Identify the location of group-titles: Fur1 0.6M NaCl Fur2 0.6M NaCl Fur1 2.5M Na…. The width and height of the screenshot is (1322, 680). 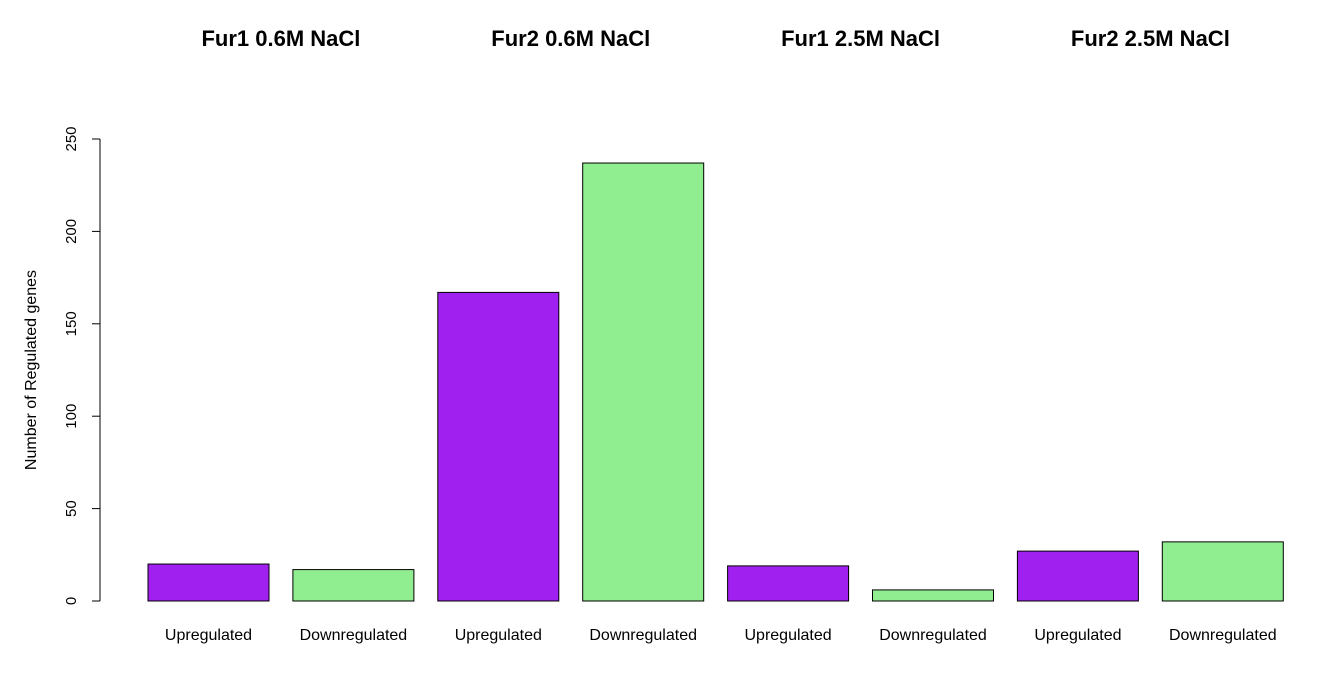
(715, 38).